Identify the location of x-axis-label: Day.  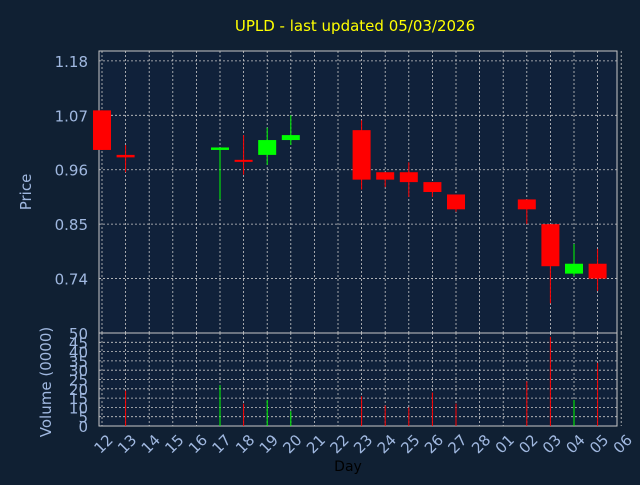
(348, 467).